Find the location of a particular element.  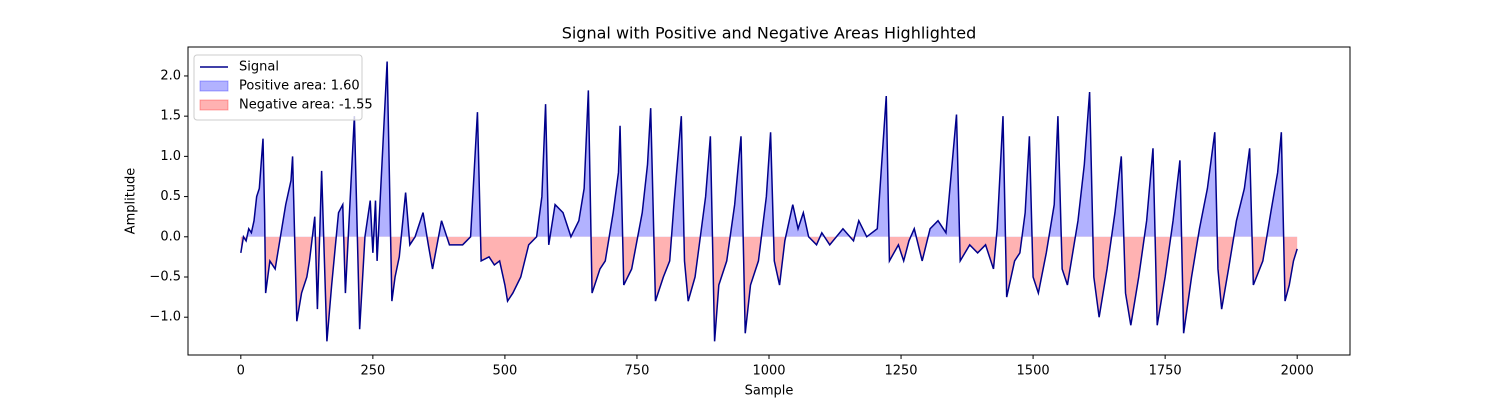

y-tick-label: 0.5 is located at coordinates (170, 196).